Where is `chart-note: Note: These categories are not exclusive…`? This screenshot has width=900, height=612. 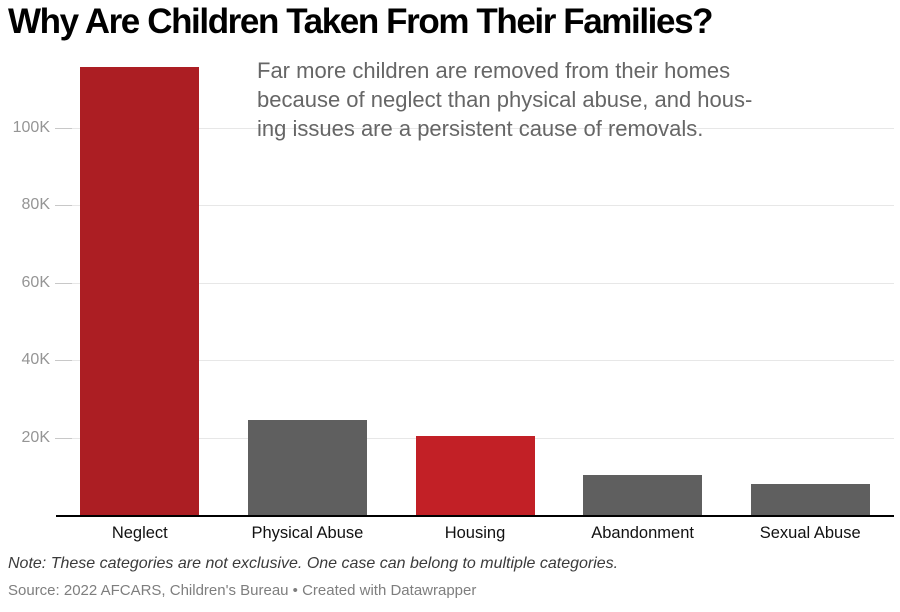 chart-note: Note: These categories are not exclusive… is located at coordinates (313, 563).